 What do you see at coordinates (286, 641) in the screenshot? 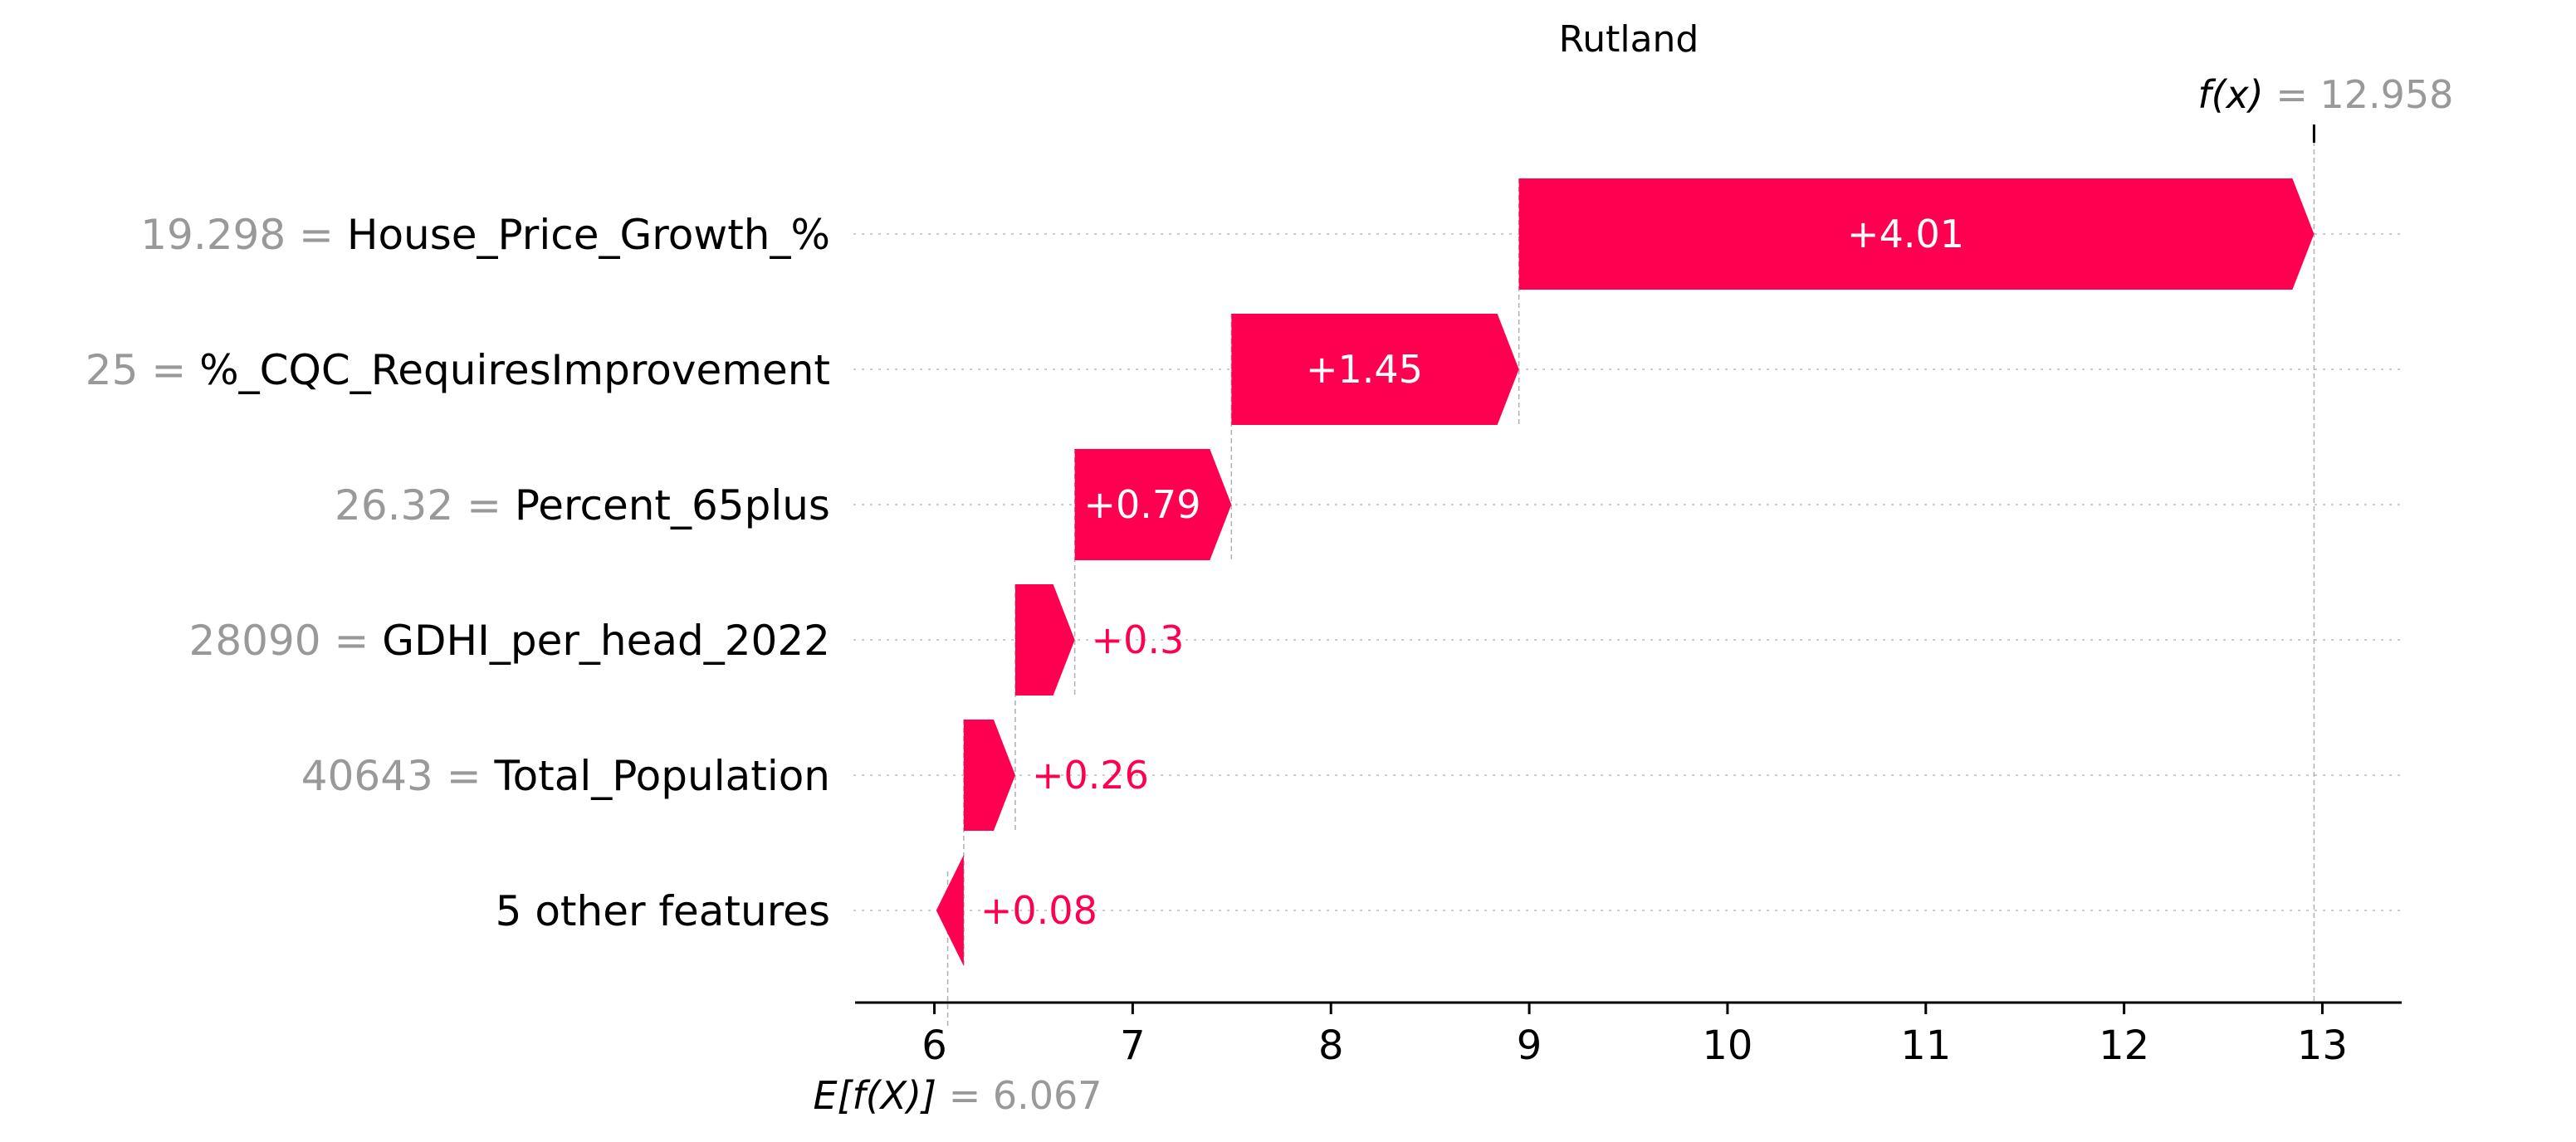
I see `feature-value: 28090 =` at bounding box center [286, 641].